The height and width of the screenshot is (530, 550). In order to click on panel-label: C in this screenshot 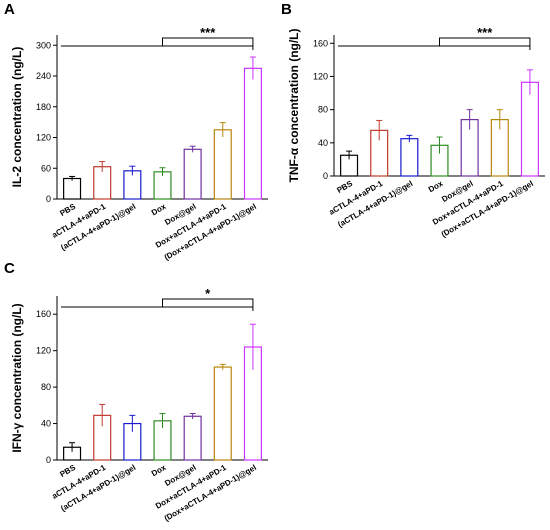, I will do `click(9, 268)`.